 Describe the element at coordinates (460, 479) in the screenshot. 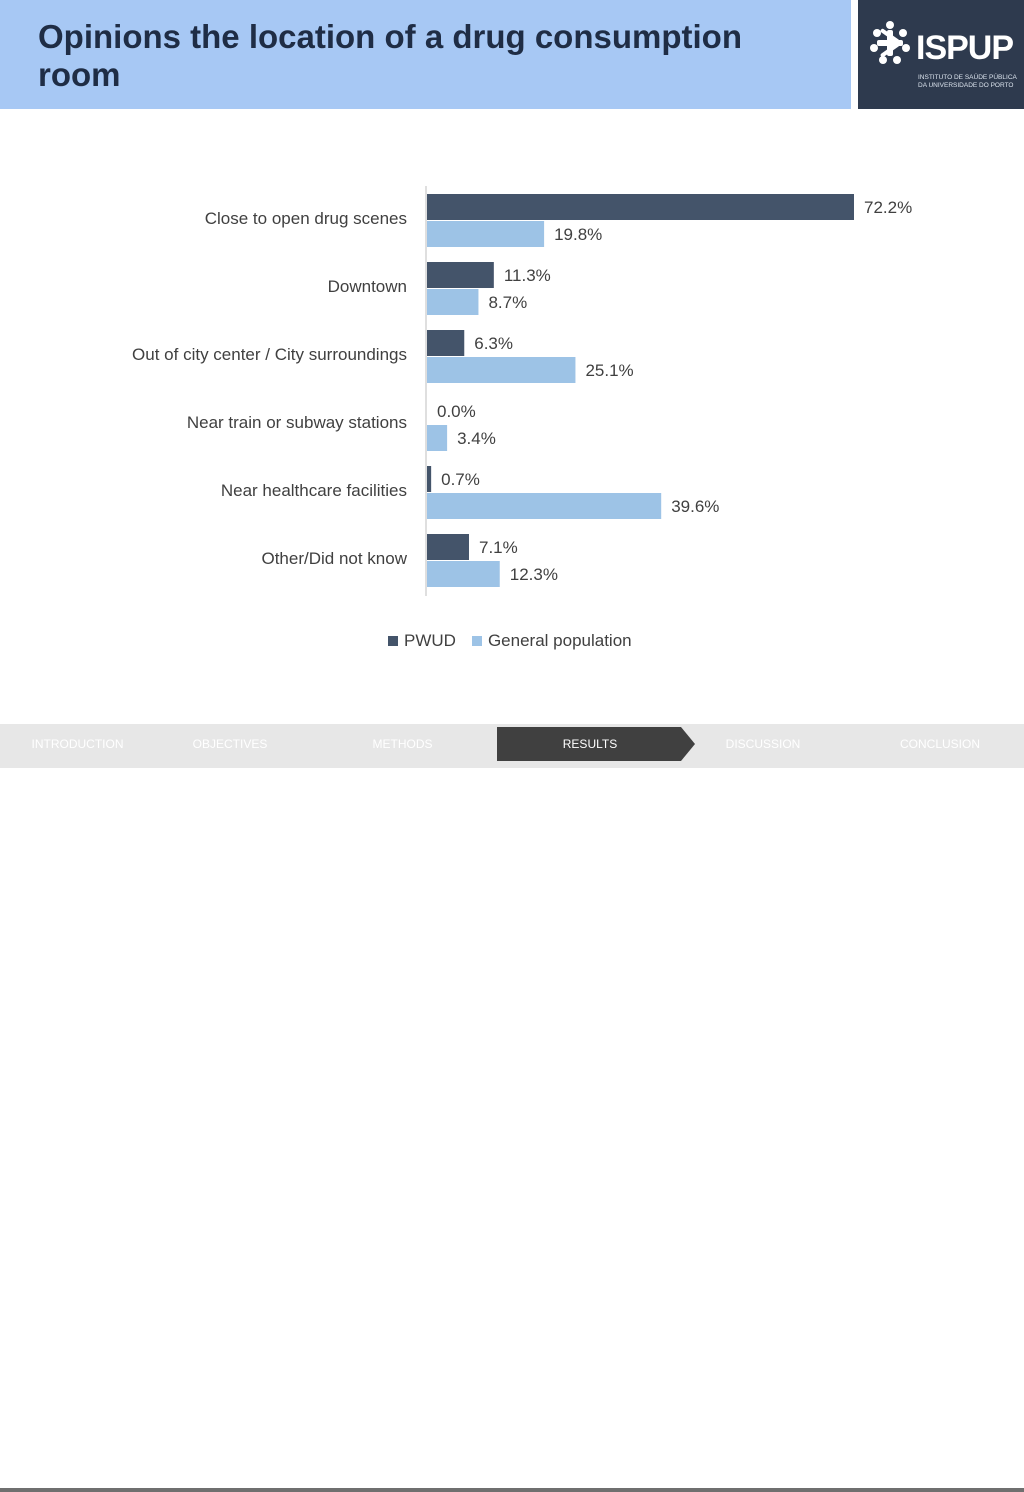

I see `data-label: 0.7%` at that location.